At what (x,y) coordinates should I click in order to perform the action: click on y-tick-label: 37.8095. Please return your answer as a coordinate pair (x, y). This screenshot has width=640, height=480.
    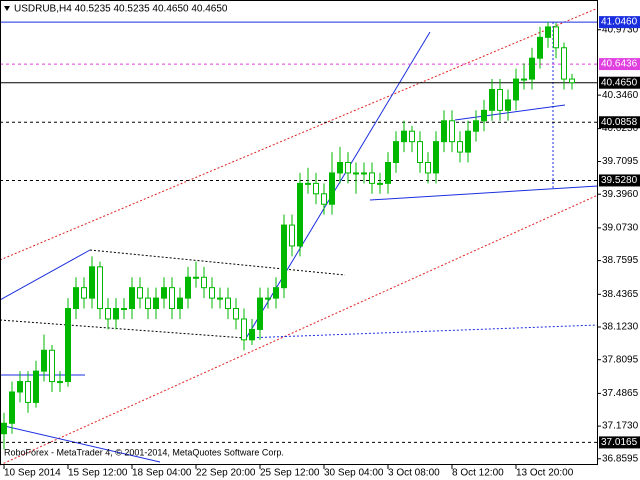
    Looking at the image, I should click on (620, 359).